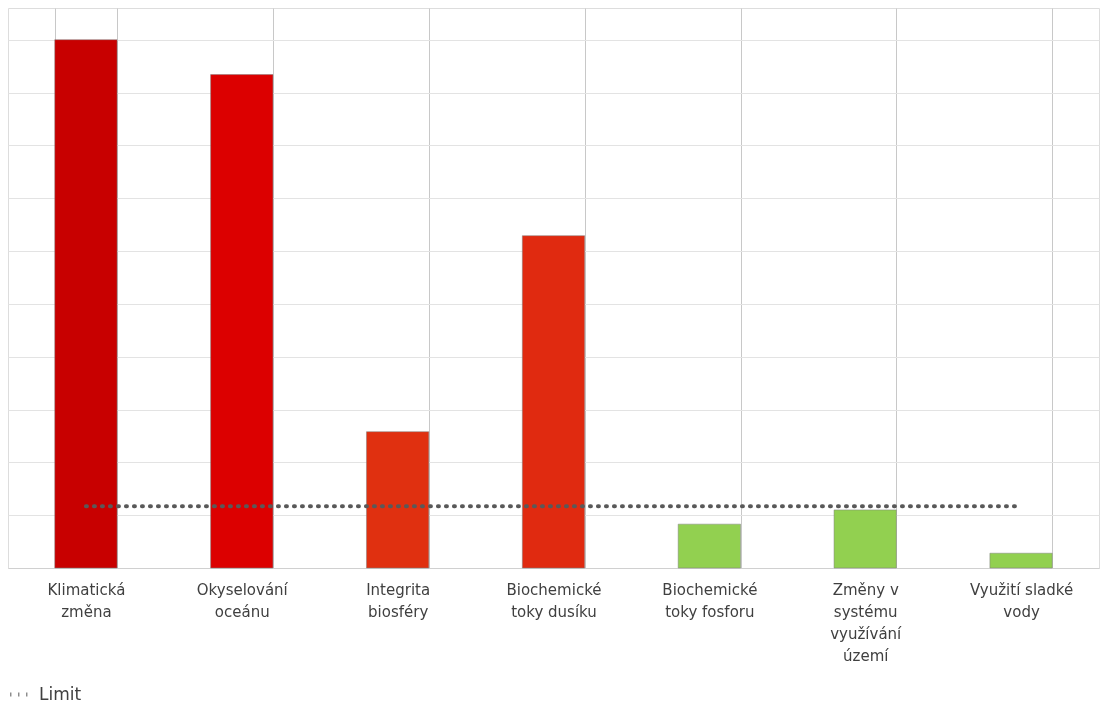 The image size is (1107, 711). Describe the element at coordinates (242, 600) in the screenshot. I see `x-tick-label: Okyselování oceánu` at that location.